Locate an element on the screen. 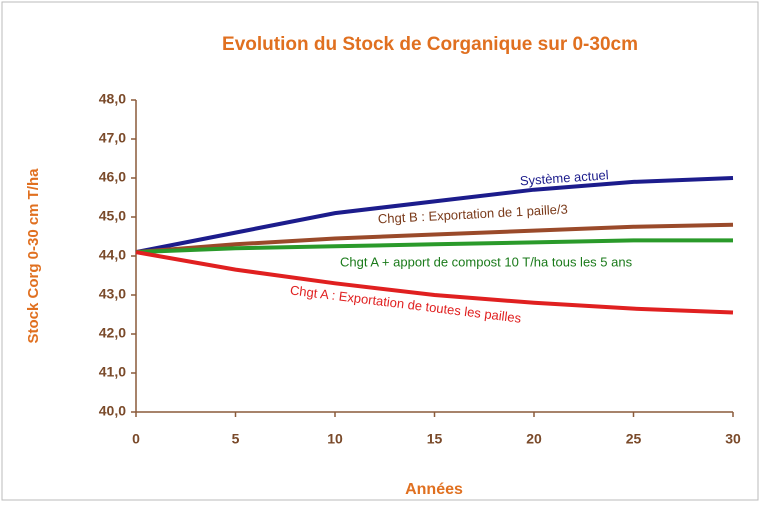 This screenshot has width=765, height=505. y-tick-label: 44,0 is located at coordinates (112, 255).